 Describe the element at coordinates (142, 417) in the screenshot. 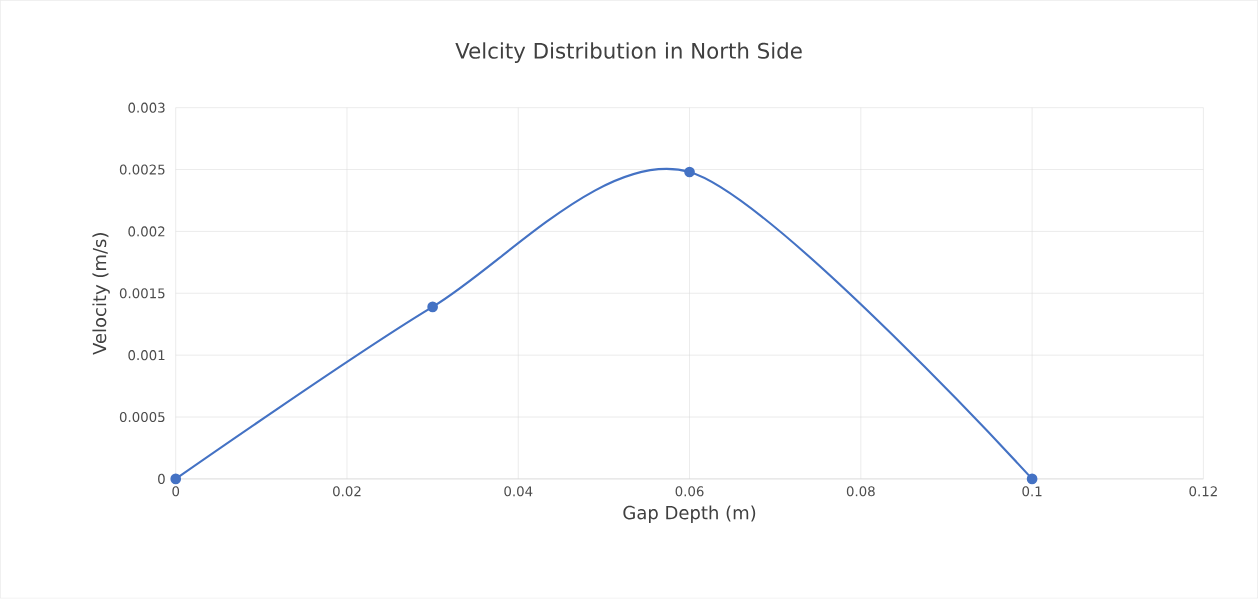

I see `y-tick-label: 0.0005` at that location.